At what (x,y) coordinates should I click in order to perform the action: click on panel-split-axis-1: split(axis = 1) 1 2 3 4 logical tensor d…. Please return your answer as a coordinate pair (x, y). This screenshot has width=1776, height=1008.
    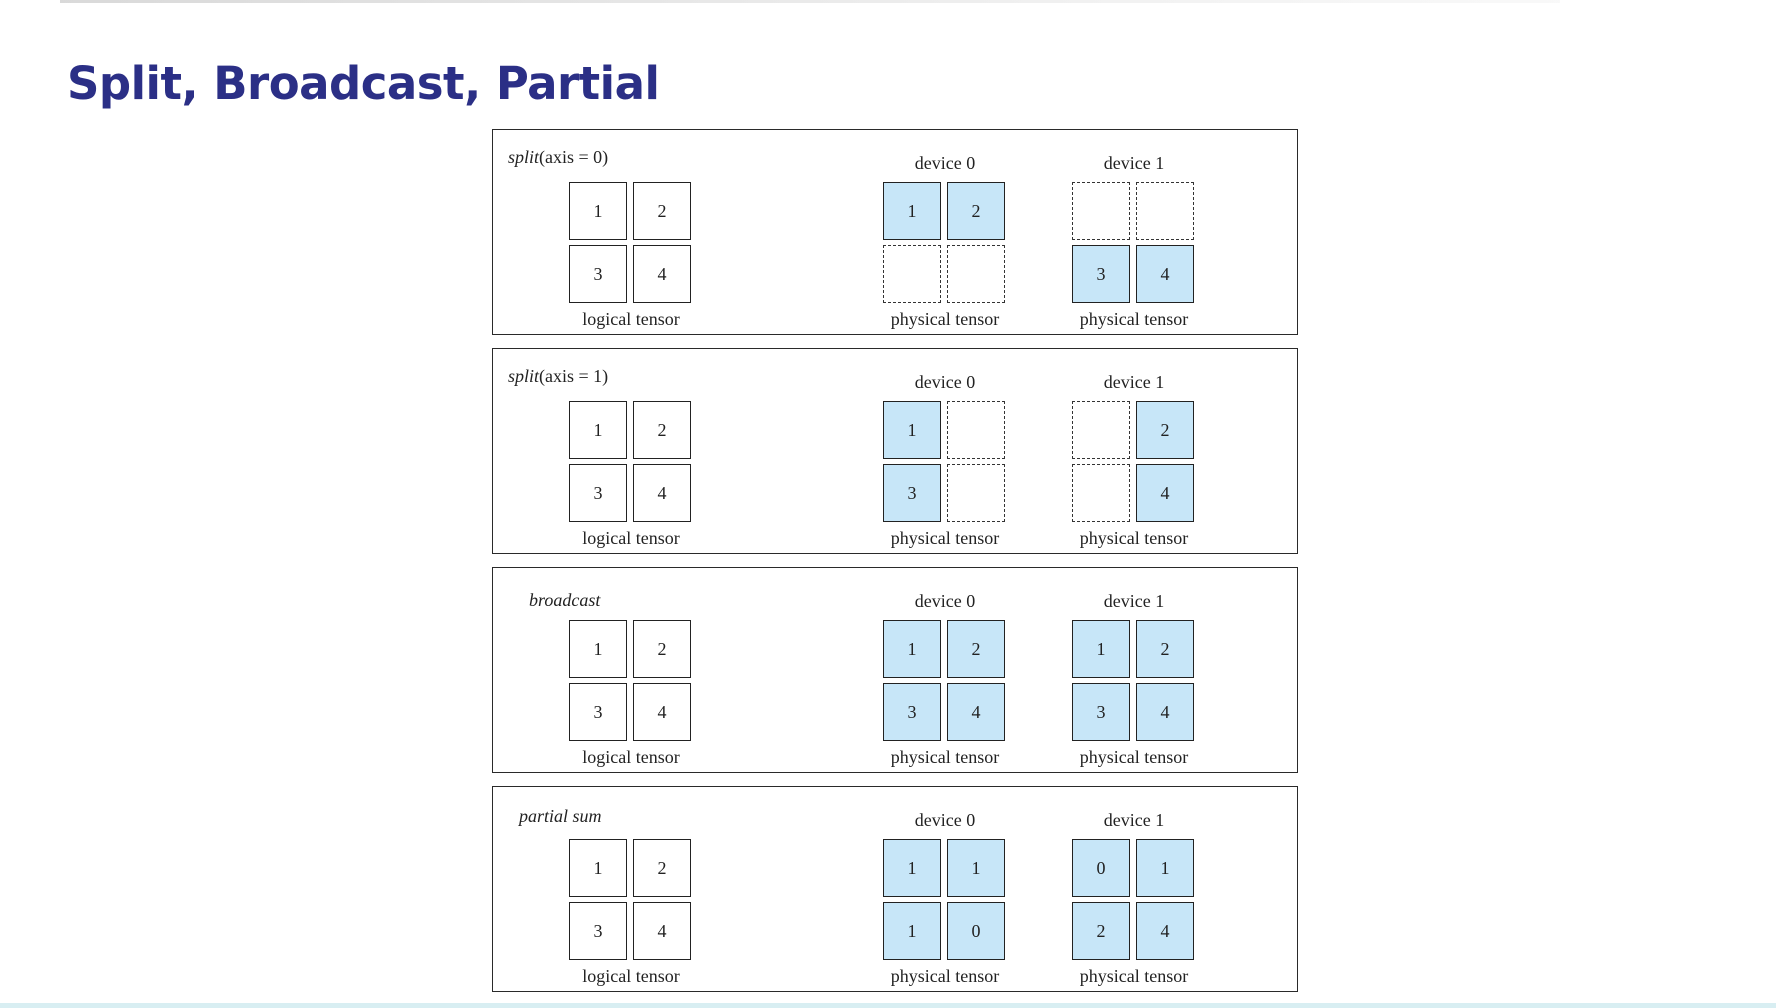
    Looking at the image, I should click on (895, 451).